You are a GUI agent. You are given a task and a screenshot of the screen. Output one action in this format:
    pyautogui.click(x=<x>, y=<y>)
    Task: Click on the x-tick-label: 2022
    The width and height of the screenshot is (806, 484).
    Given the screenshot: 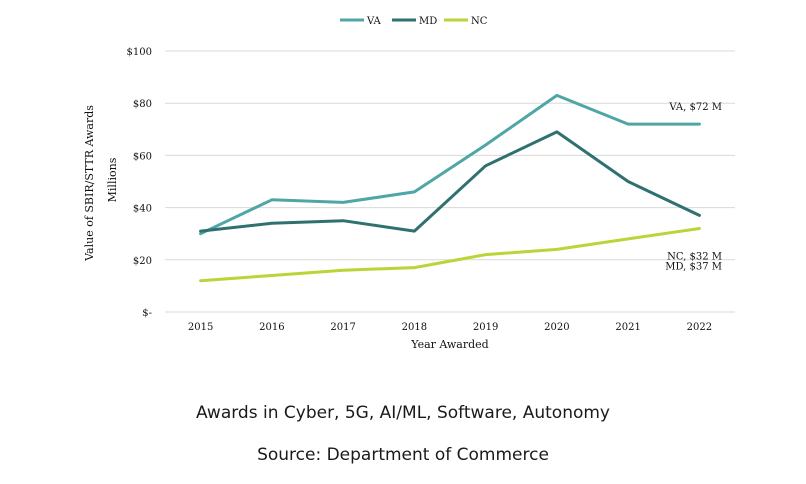 What is the action you would take?
    pyautogui.click(x=699, y=327)
    